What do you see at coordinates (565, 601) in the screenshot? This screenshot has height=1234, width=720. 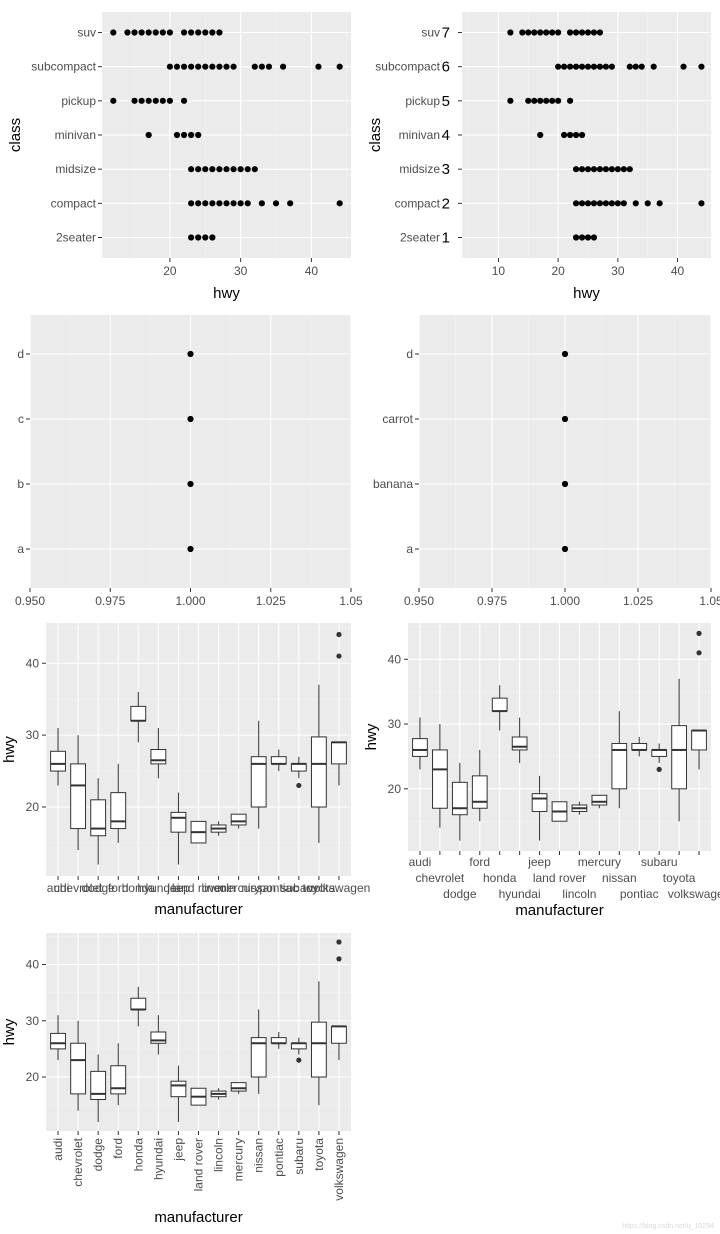 I see `x-tick-label: 1.000` at bounding box center [565, 601].